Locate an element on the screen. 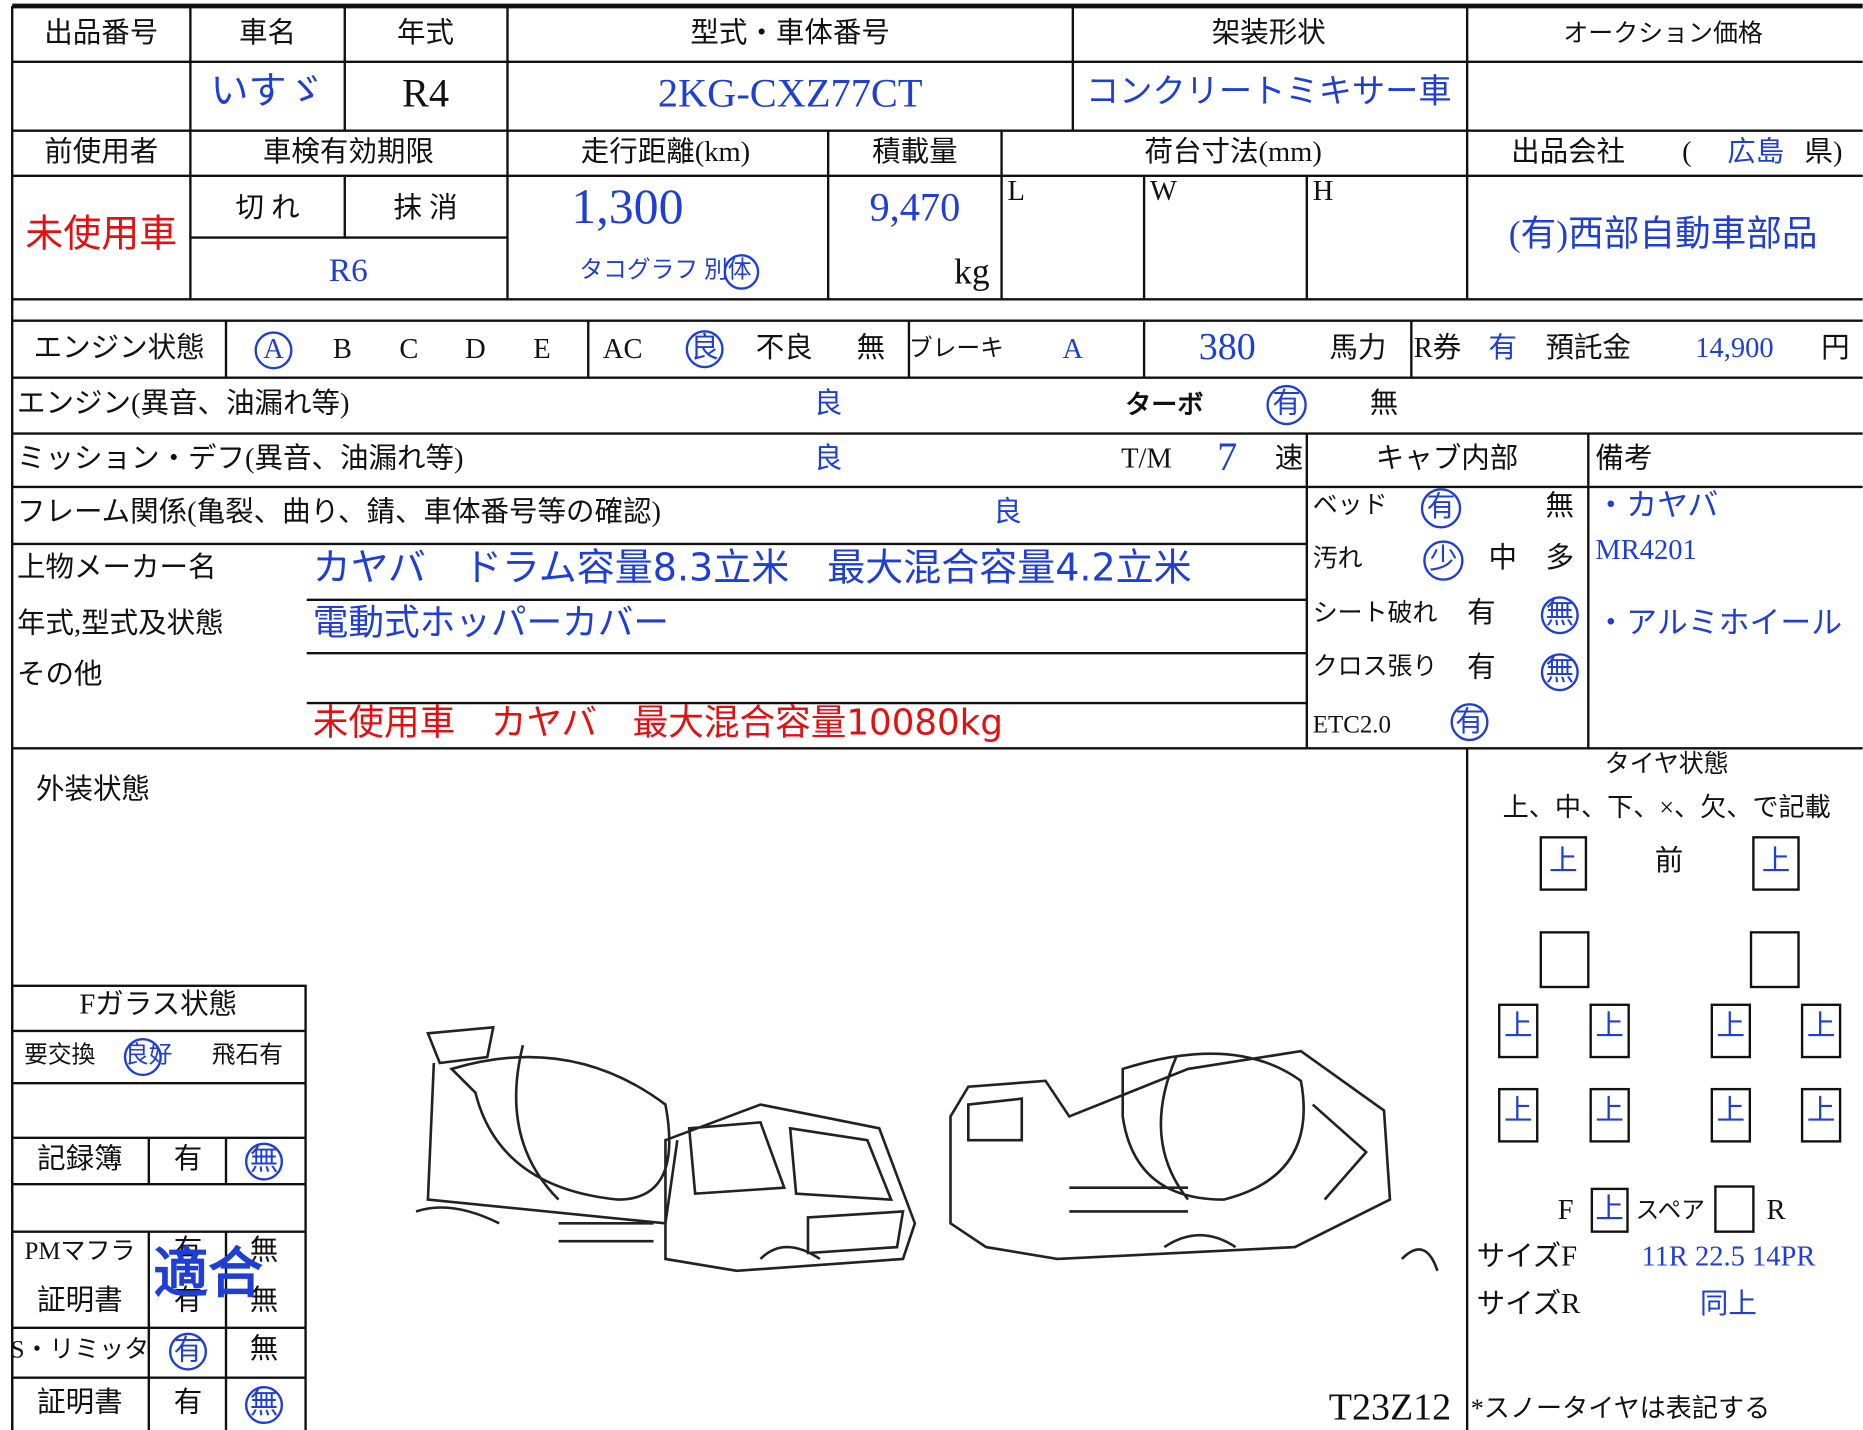 Image resolution: width=1863 pixels, height=1430 pixels. label: 年式 is located at coordinates (425, 33).